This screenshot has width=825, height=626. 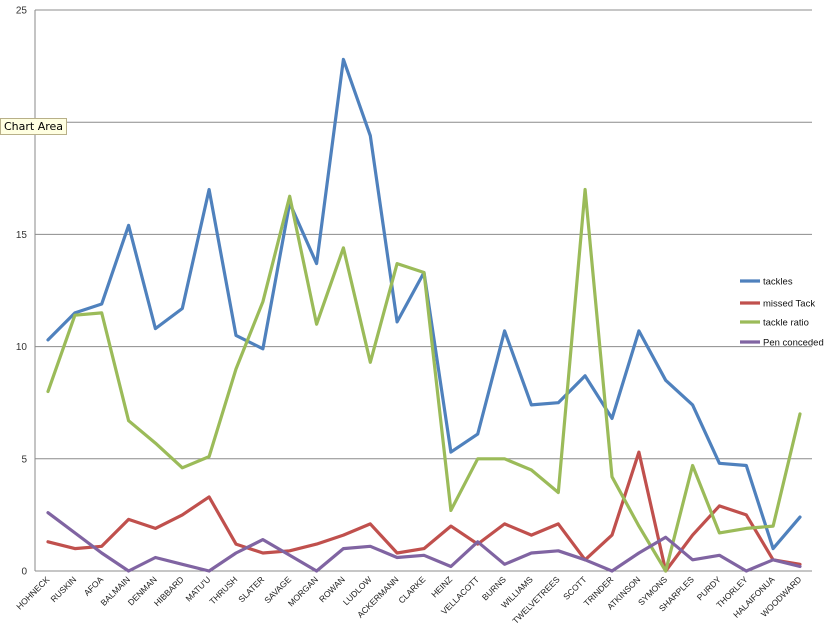 I want to click on x-tick-label: TWELVETREES, so click(x=536, y=600).